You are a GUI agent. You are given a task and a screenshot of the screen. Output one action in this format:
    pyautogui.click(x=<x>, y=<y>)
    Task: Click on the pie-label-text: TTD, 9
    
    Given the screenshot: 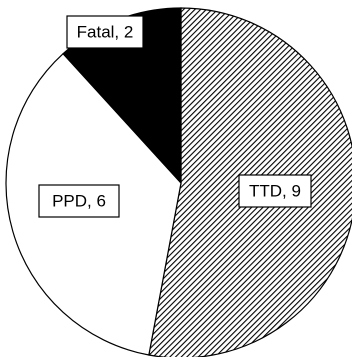 What is the action you would take?
    pyautogui.click(x=275, y=191)
    